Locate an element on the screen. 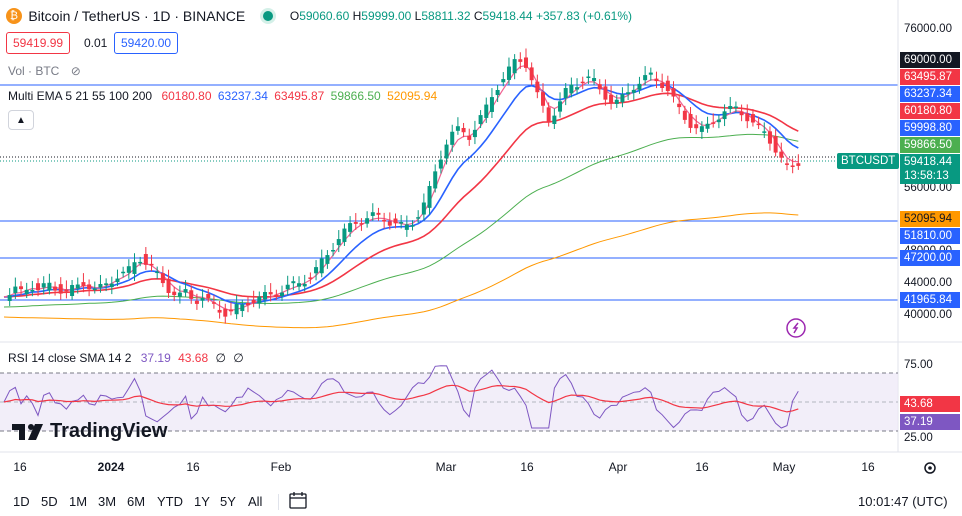 This screenshot has width=962, height=516. ema200-value: 52095.94 is located at coordinates (412, 96).